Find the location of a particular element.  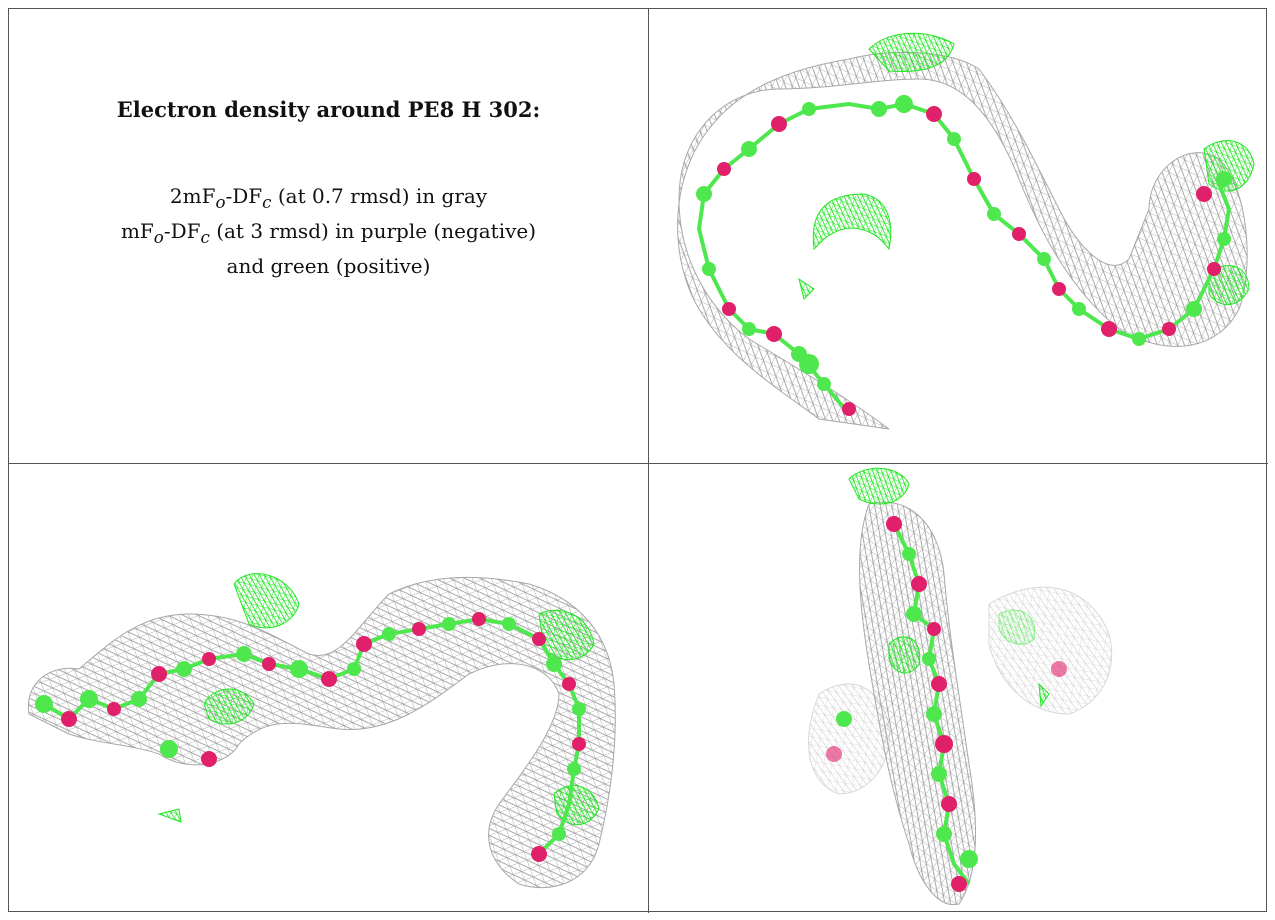

figure-title: Electron density around PE8 H 302: is located at coordinates (328, 109).